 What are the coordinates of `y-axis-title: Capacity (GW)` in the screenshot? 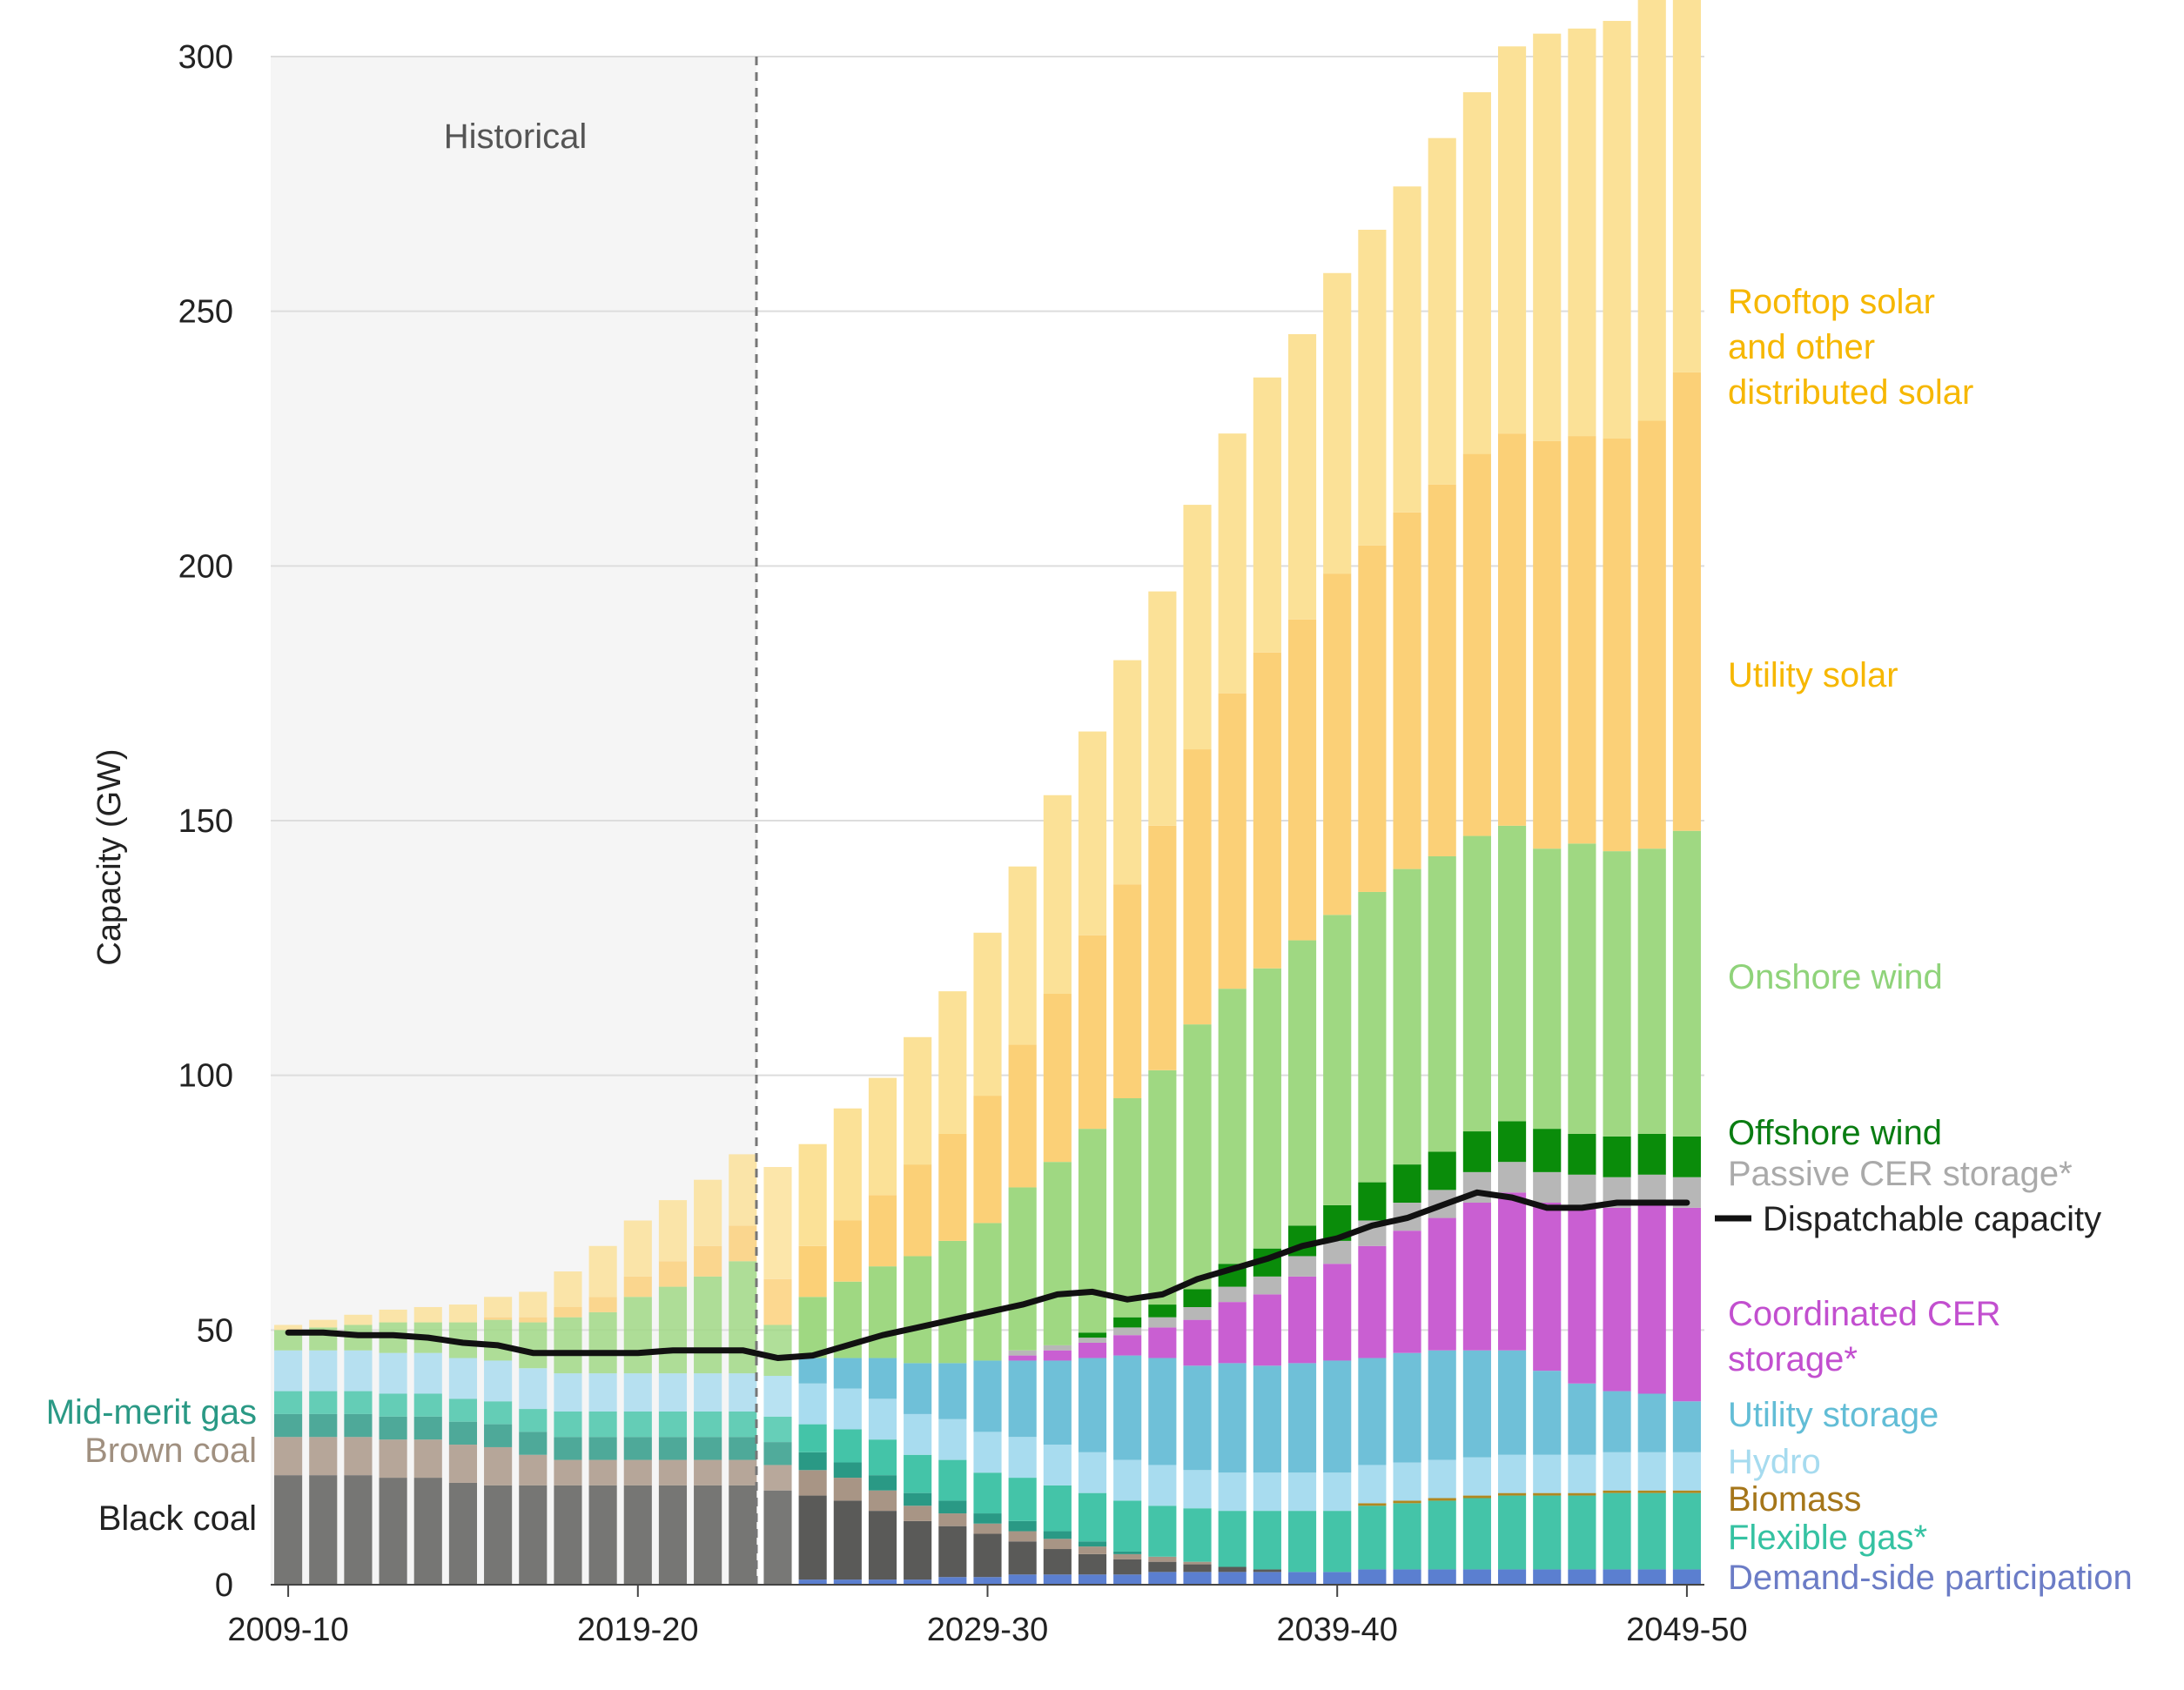 It's located at (109, 856).